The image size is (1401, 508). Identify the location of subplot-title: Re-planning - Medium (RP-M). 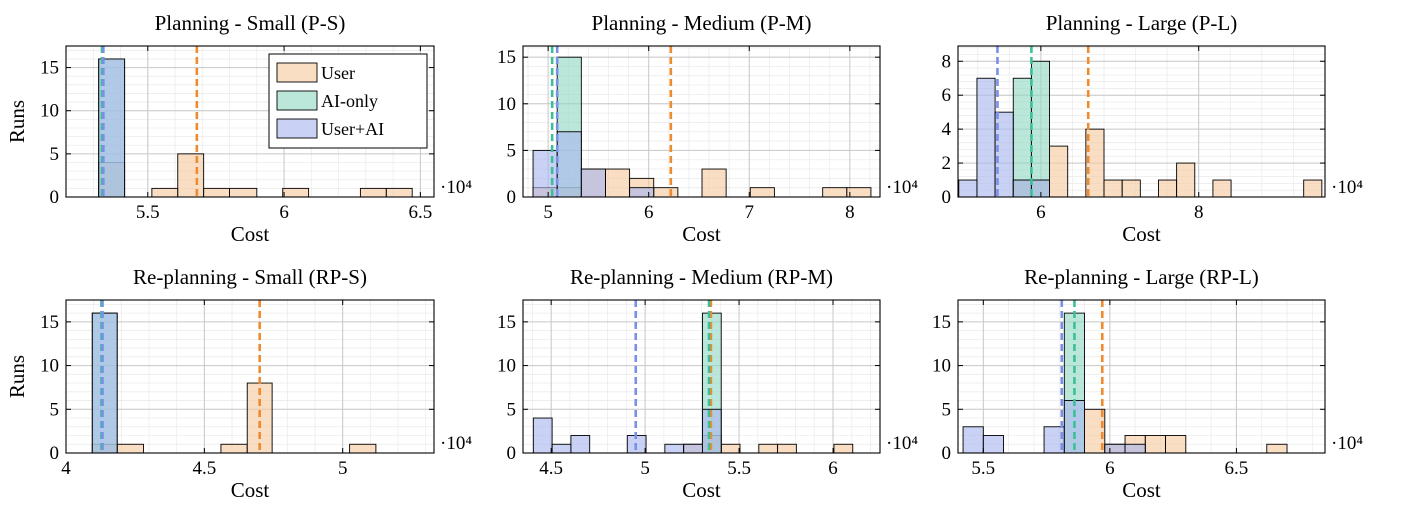
(701, 277).